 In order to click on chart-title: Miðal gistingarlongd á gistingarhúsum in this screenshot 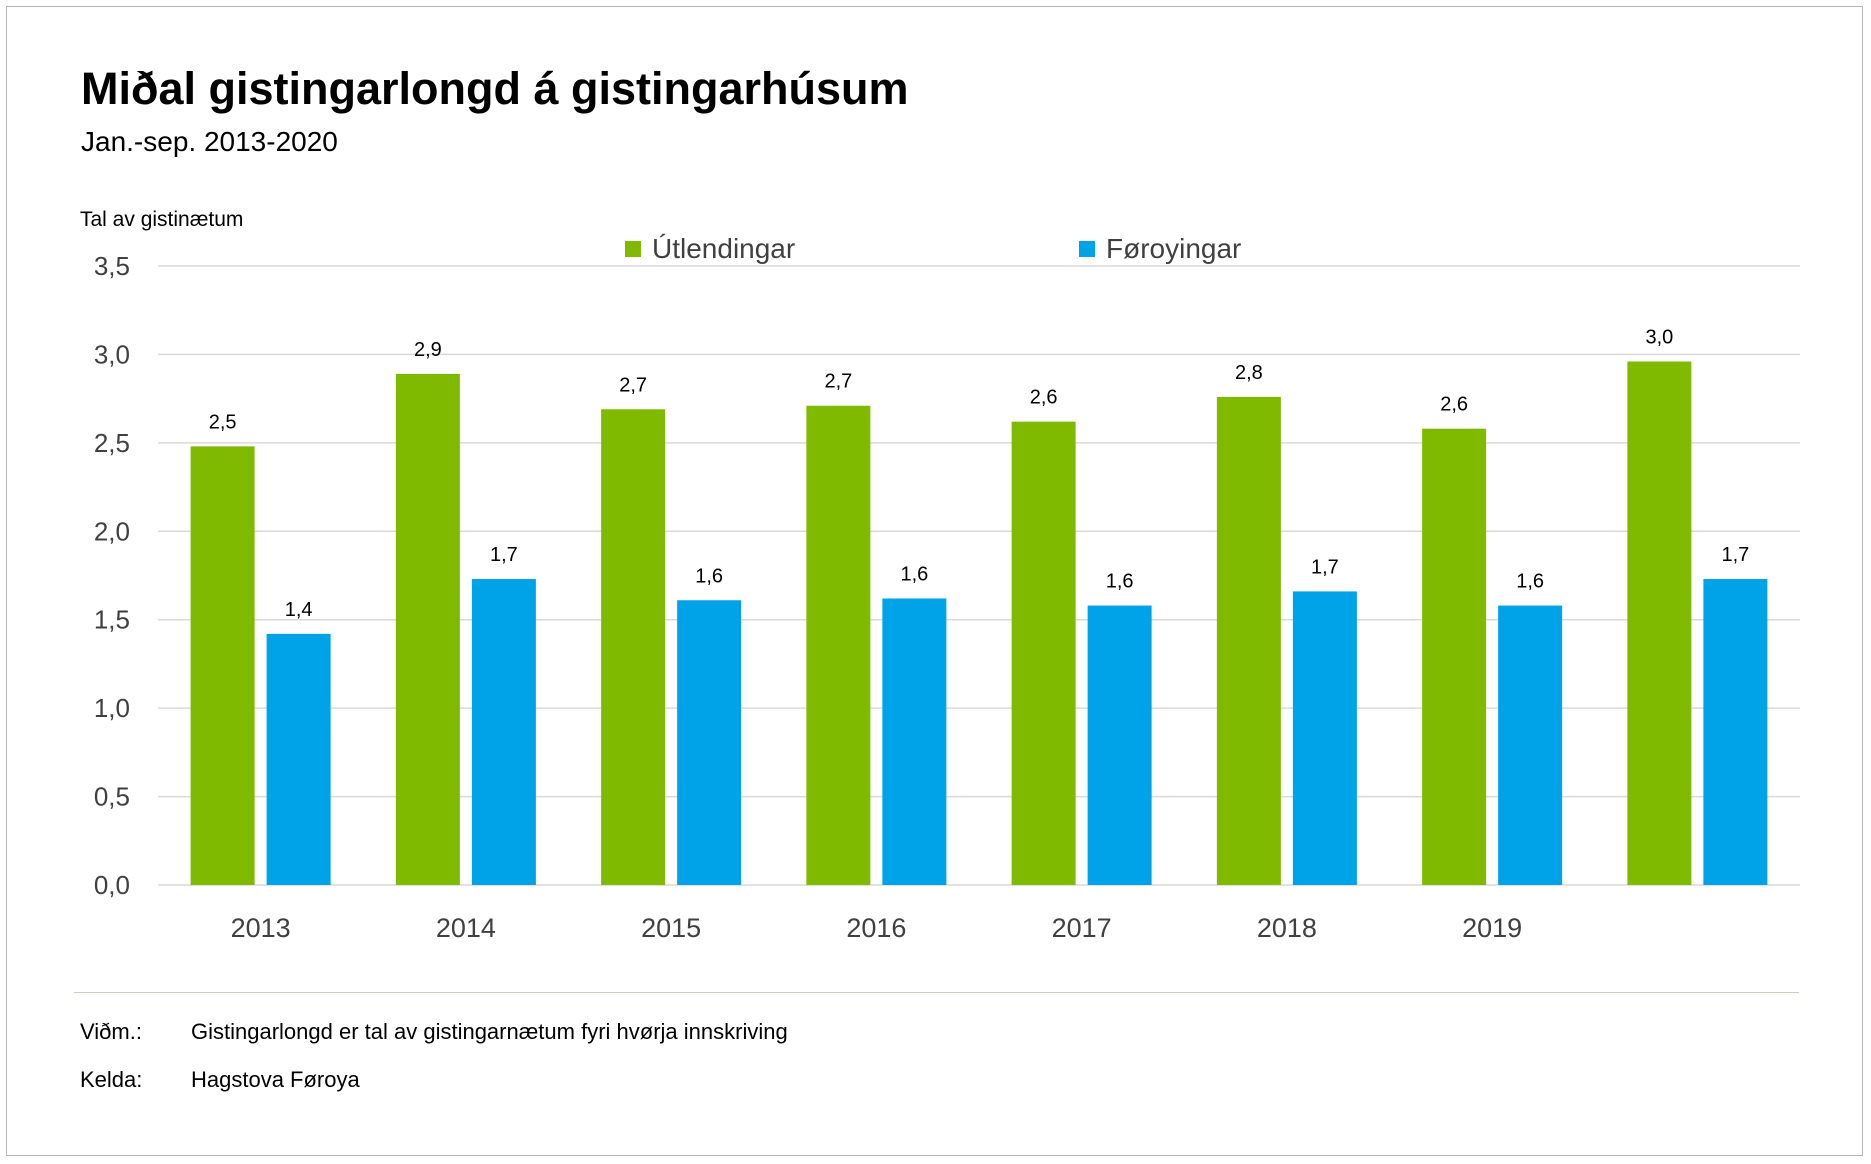, I will do `click(495, 88)`.